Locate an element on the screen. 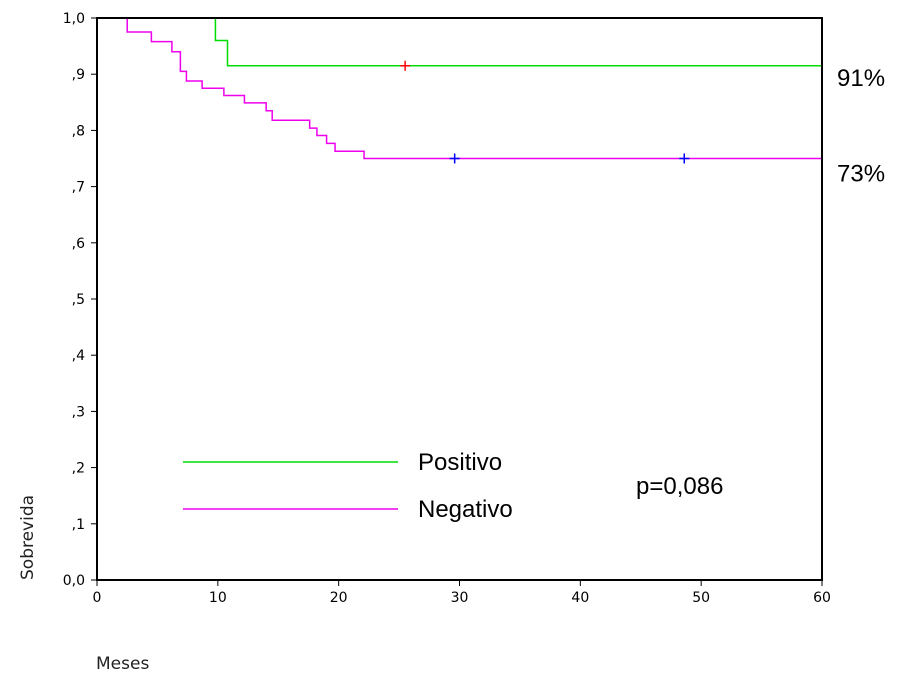  end-label-positivo: 91% is located at coordinates (861, 78).